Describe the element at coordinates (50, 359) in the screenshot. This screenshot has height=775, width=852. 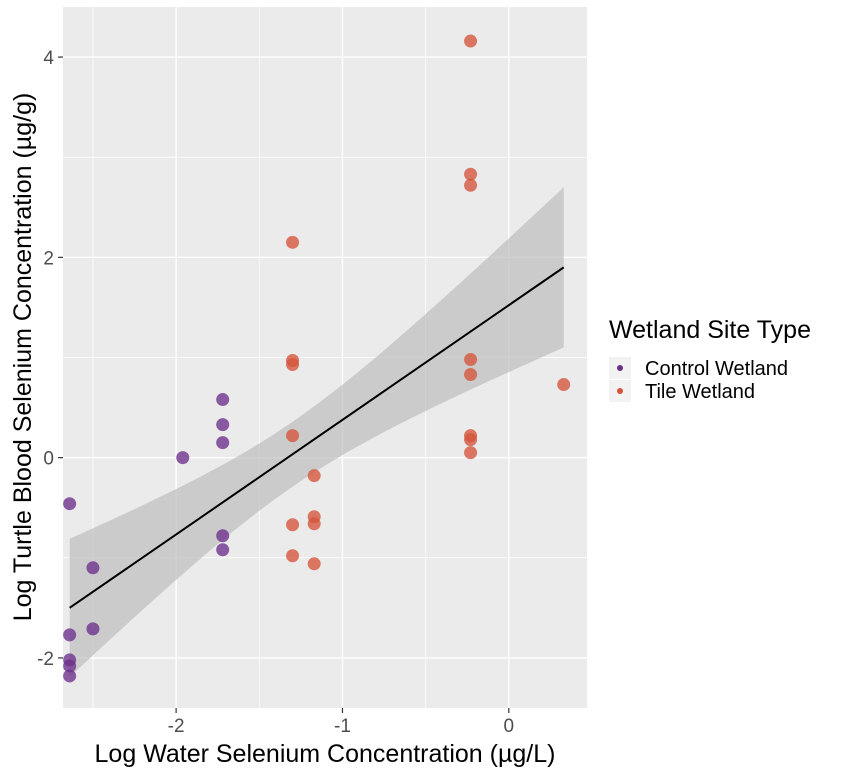
I see `y-axis-ticks: -2 0 2 4` at that location.